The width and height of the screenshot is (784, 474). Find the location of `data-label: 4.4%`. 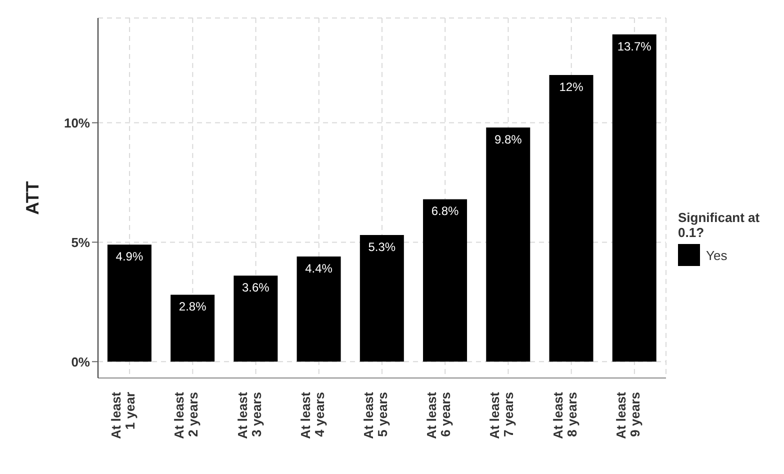

data-label: 4.4% is located at coordinates (319, 269).